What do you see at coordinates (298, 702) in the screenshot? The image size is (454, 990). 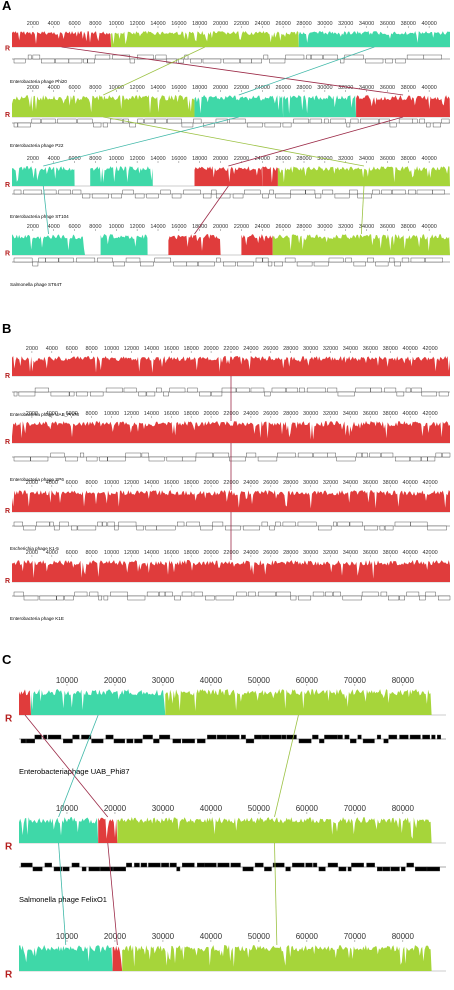 I see `lcb-block-green` at bounding box center [298, 702].